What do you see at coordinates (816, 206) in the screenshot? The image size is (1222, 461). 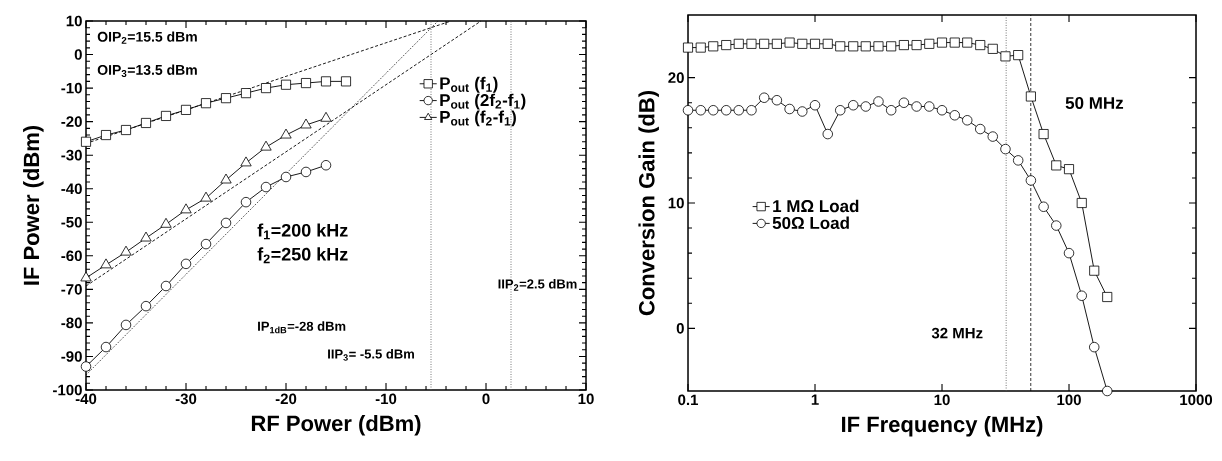 I see `legend-label: 1 MΩ Load` at bounding box center [816, 206].